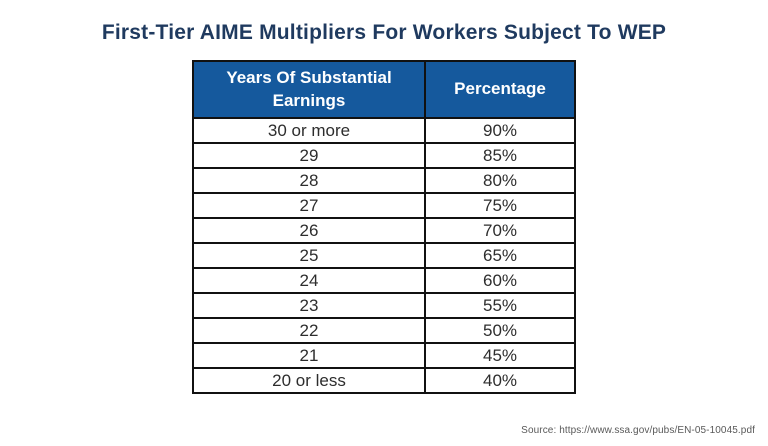  I want to click on years-column-header: Years Of Substantial Earnings, so click(309, 90).